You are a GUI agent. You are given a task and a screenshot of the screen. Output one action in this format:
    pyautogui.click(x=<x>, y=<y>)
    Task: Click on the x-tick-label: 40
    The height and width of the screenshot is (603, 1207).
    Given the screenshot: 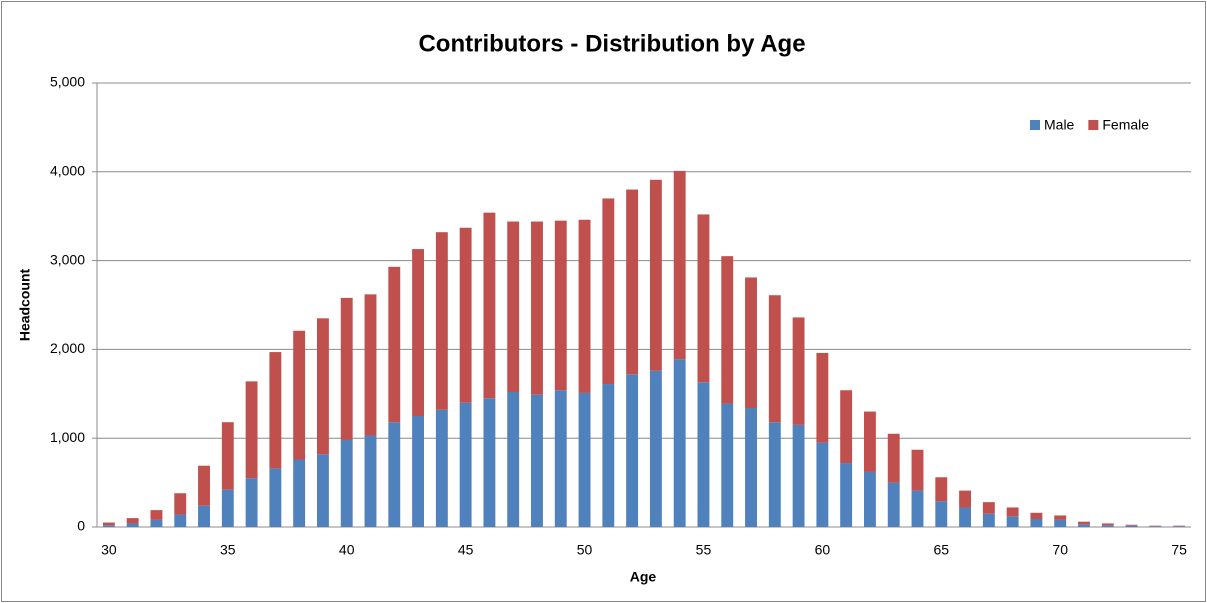 What is the action you would take?
    pyautogui.click(x=347, y=550)
    